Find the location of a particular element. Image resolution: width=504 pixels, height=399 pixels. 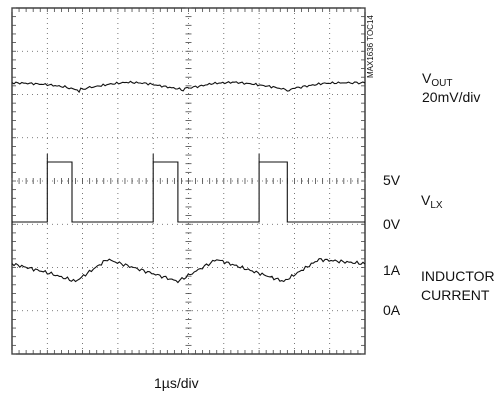

plot-id-label: MAX1636 TOC14 is located at coordinates (370, 46).